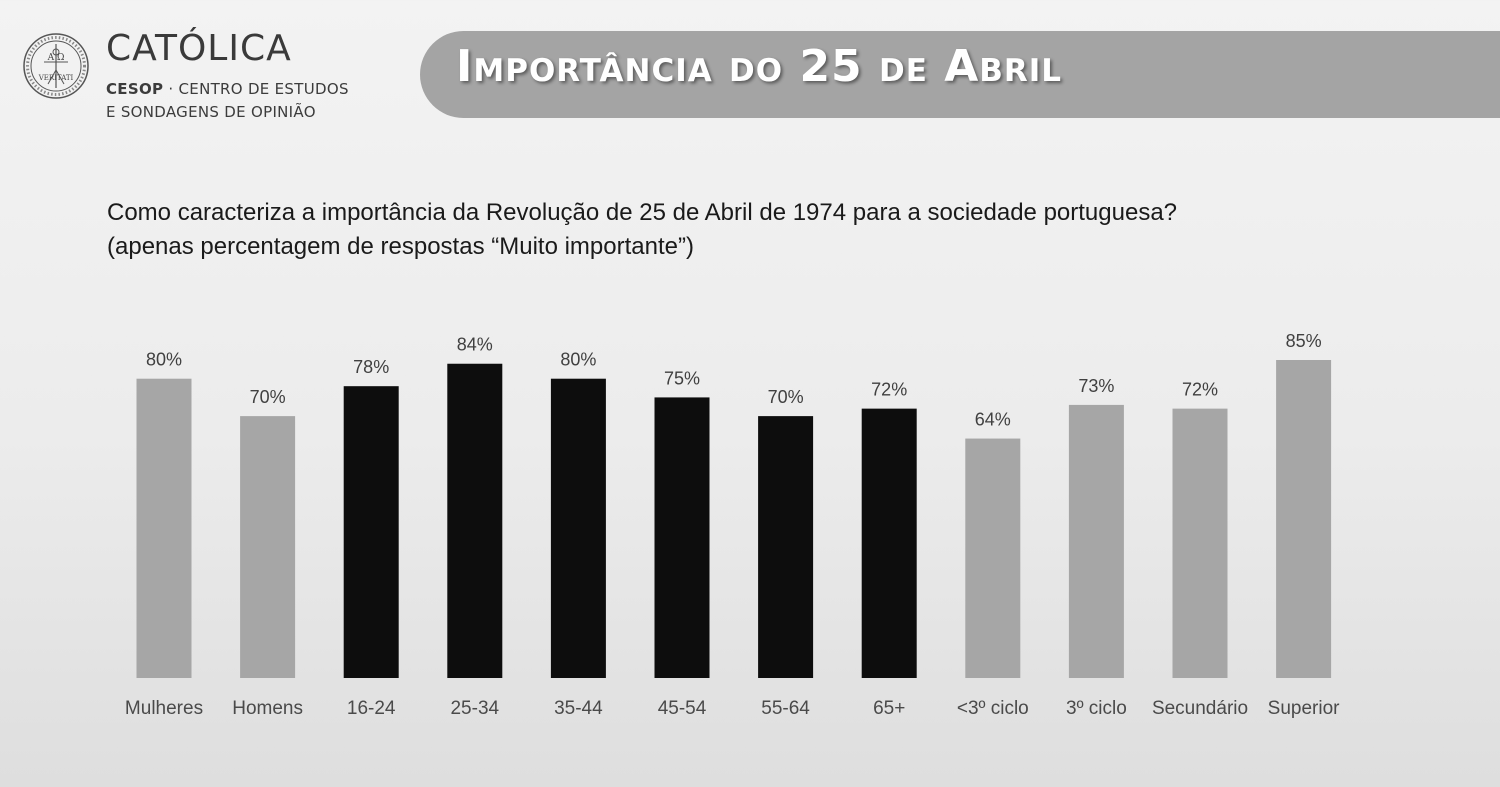  Describe the element at coordinates (56, 66) in the screenshot. I see `university-seal-icon: A Ω VERITATI` at that location.